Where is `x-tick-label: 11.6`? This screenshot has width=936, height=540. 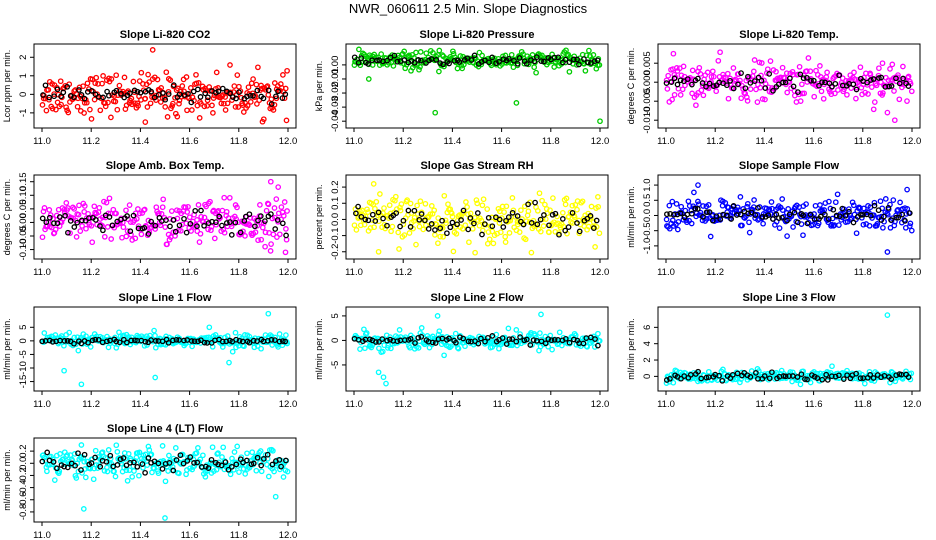 x-tick-label: 11.6 is located at coordinates (502, 272).